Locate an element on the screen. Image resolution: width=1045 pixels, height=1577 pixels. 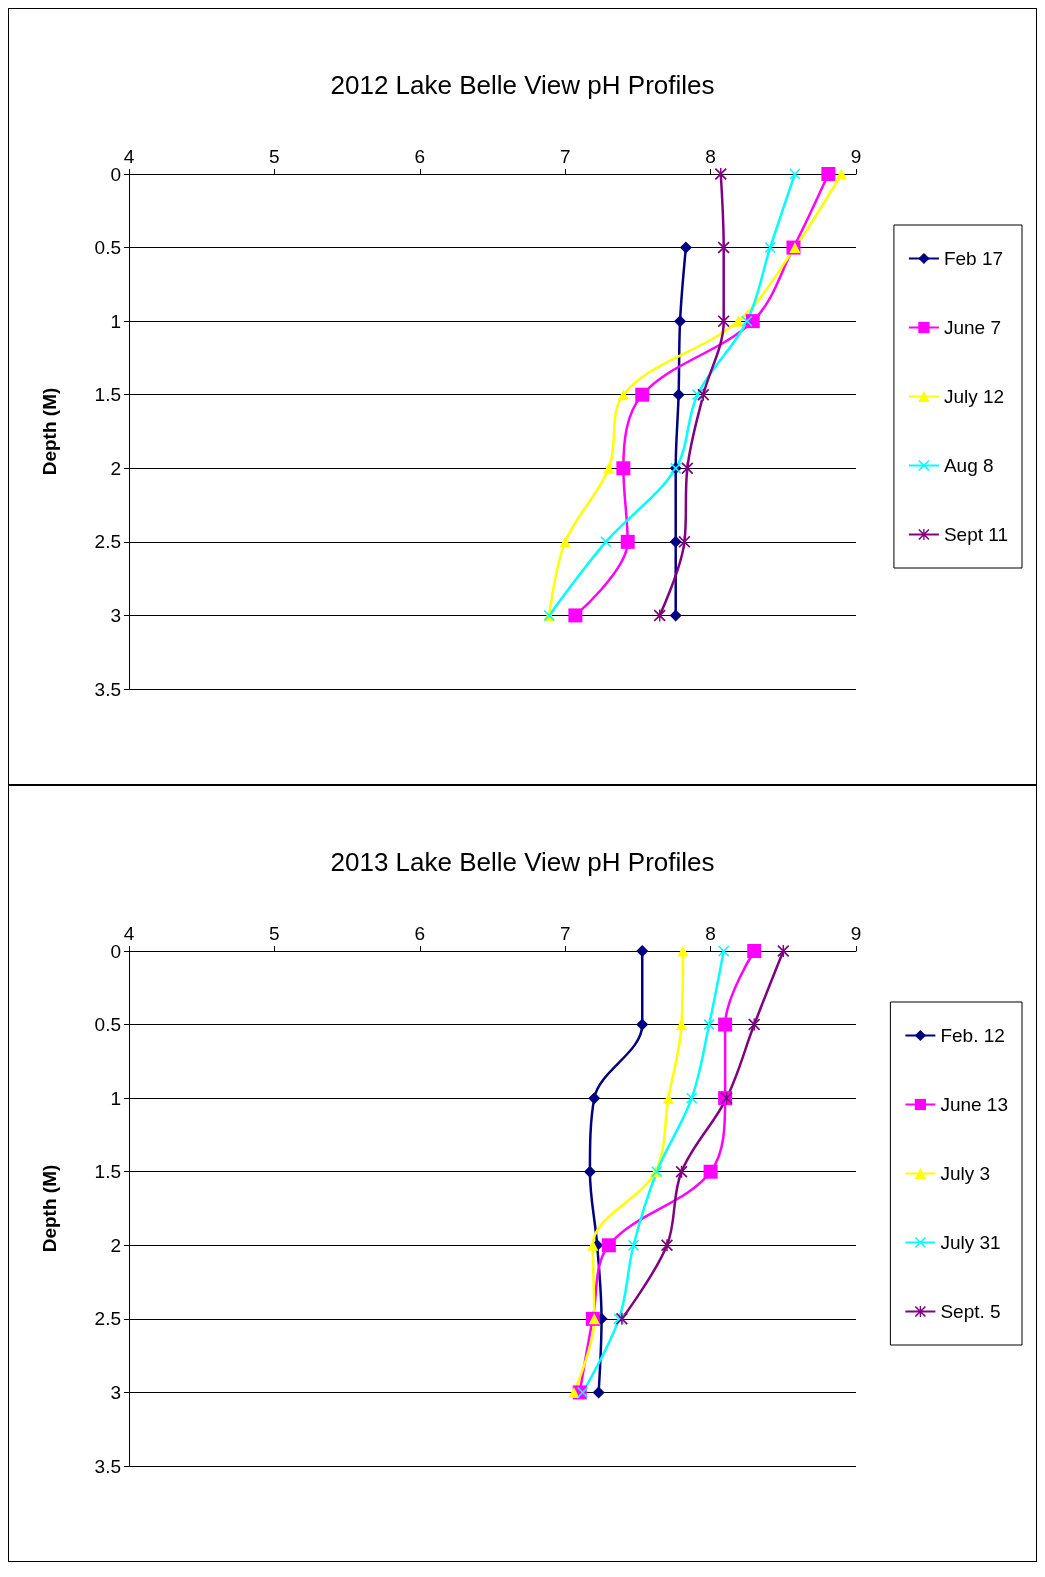
legend-label: Feb 17 is located at coordinates (973, 258).